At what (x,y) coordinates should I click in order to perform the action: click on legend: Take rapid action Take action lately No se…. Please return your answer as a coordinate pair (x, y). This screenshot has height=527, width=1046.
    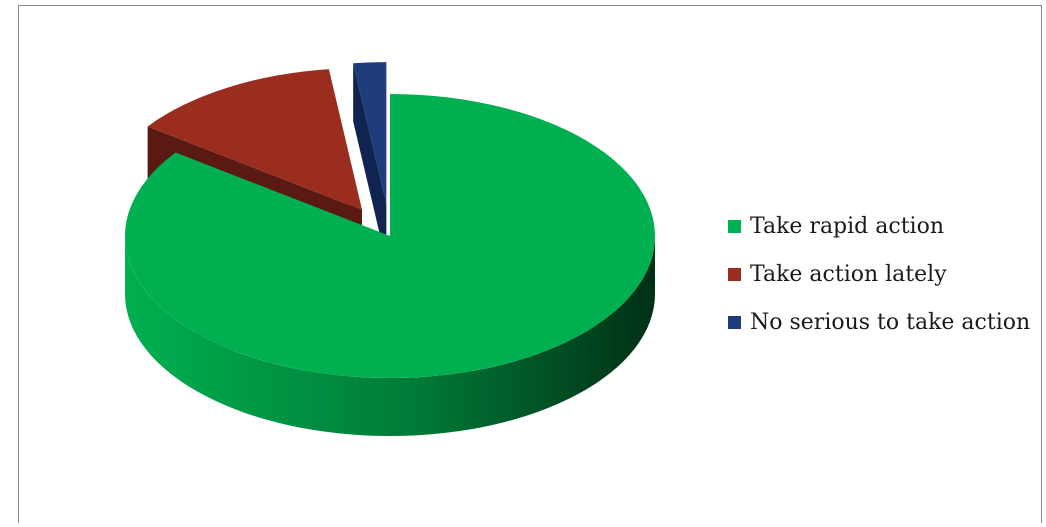
    Looking at the image, I should click on (879, 274).